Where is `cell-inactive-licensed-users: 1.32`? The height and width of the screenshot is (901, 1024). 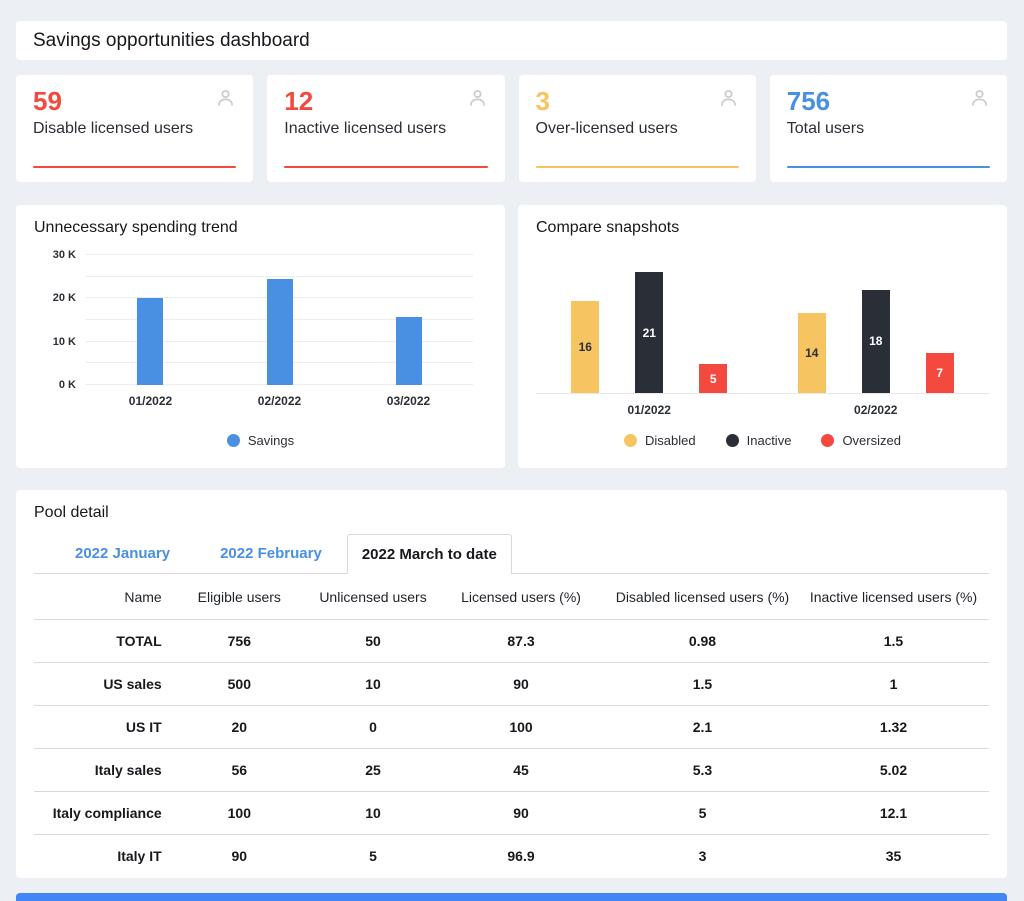 cell-inactive-licensed-users: 1.32 is located at coordinates (893, 727).